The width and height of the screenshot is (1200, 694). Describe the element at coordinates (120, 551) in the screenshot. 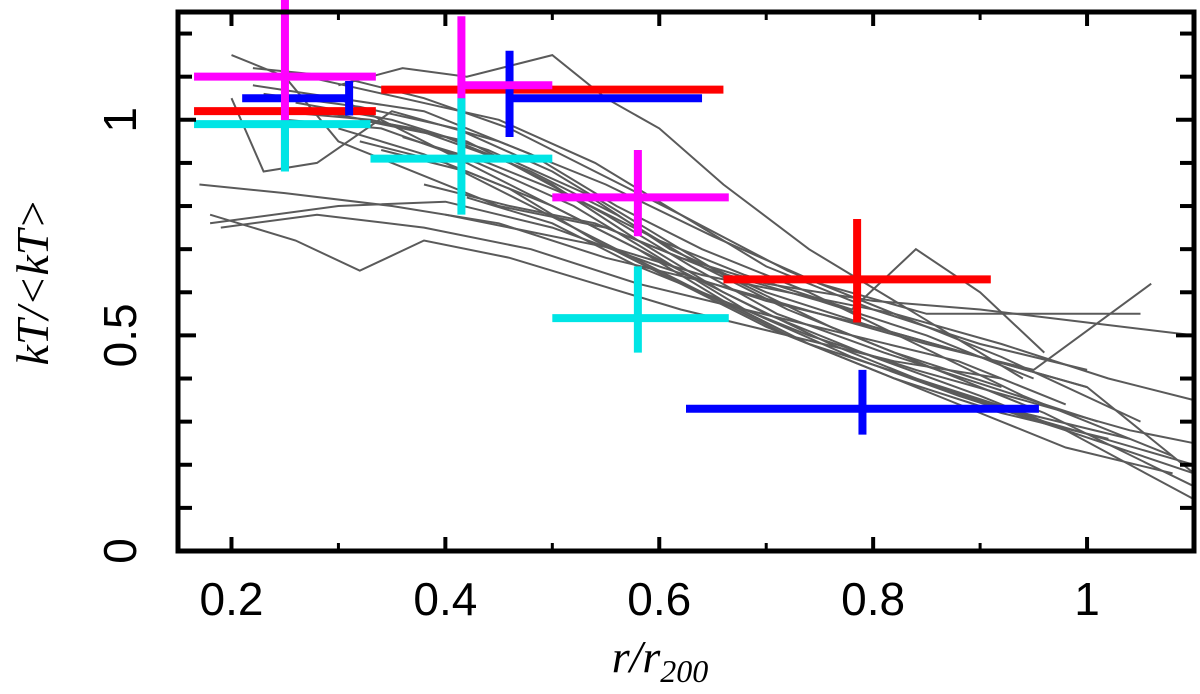

I see `y-tick-label: 0` at that location.